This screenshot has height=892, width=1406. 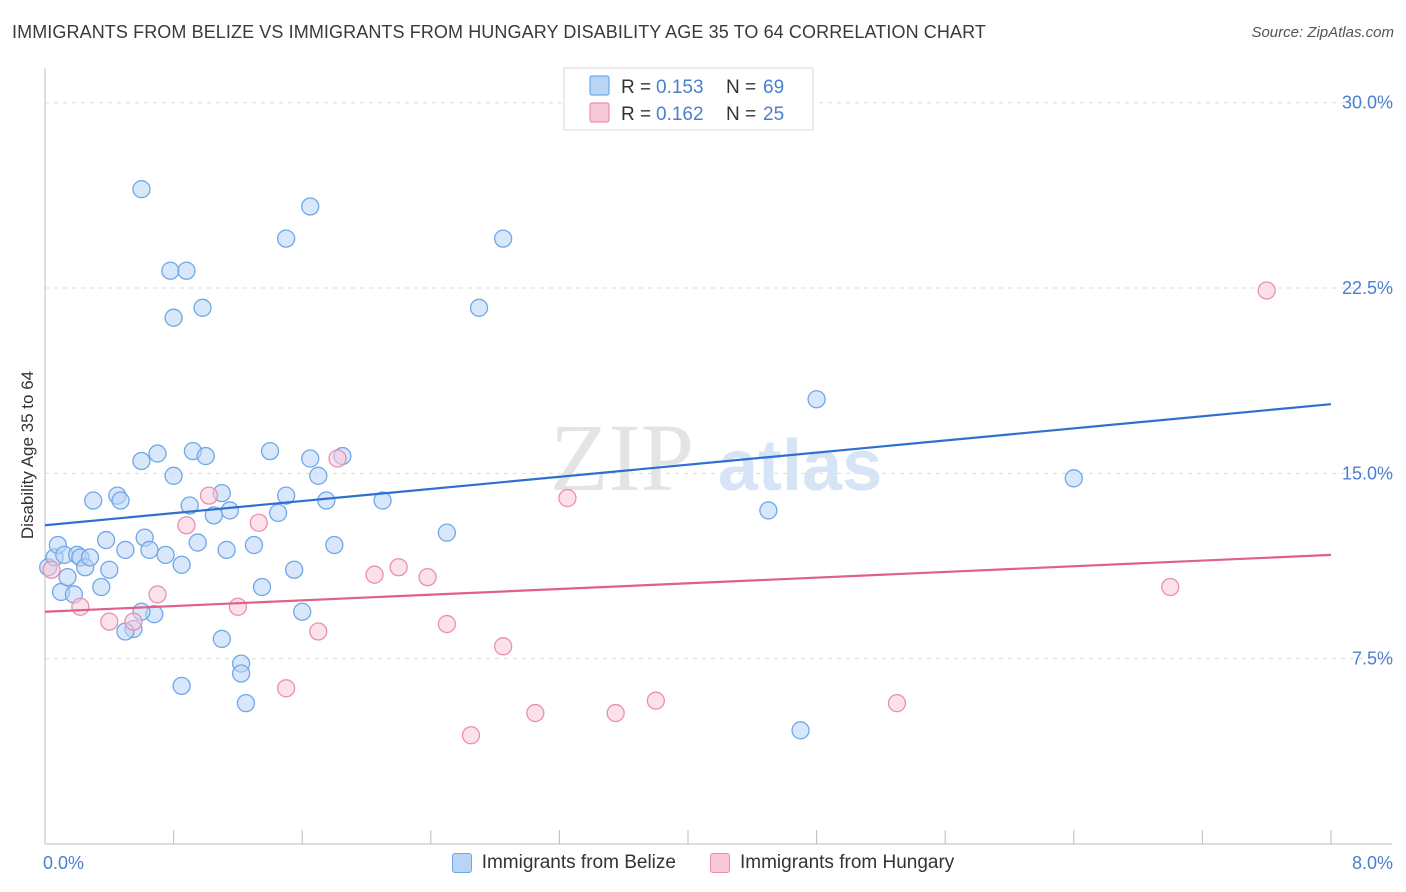 I want to click on bottom-legend-label-belize: Immigrants from Belize, so click(x=578, y=862).